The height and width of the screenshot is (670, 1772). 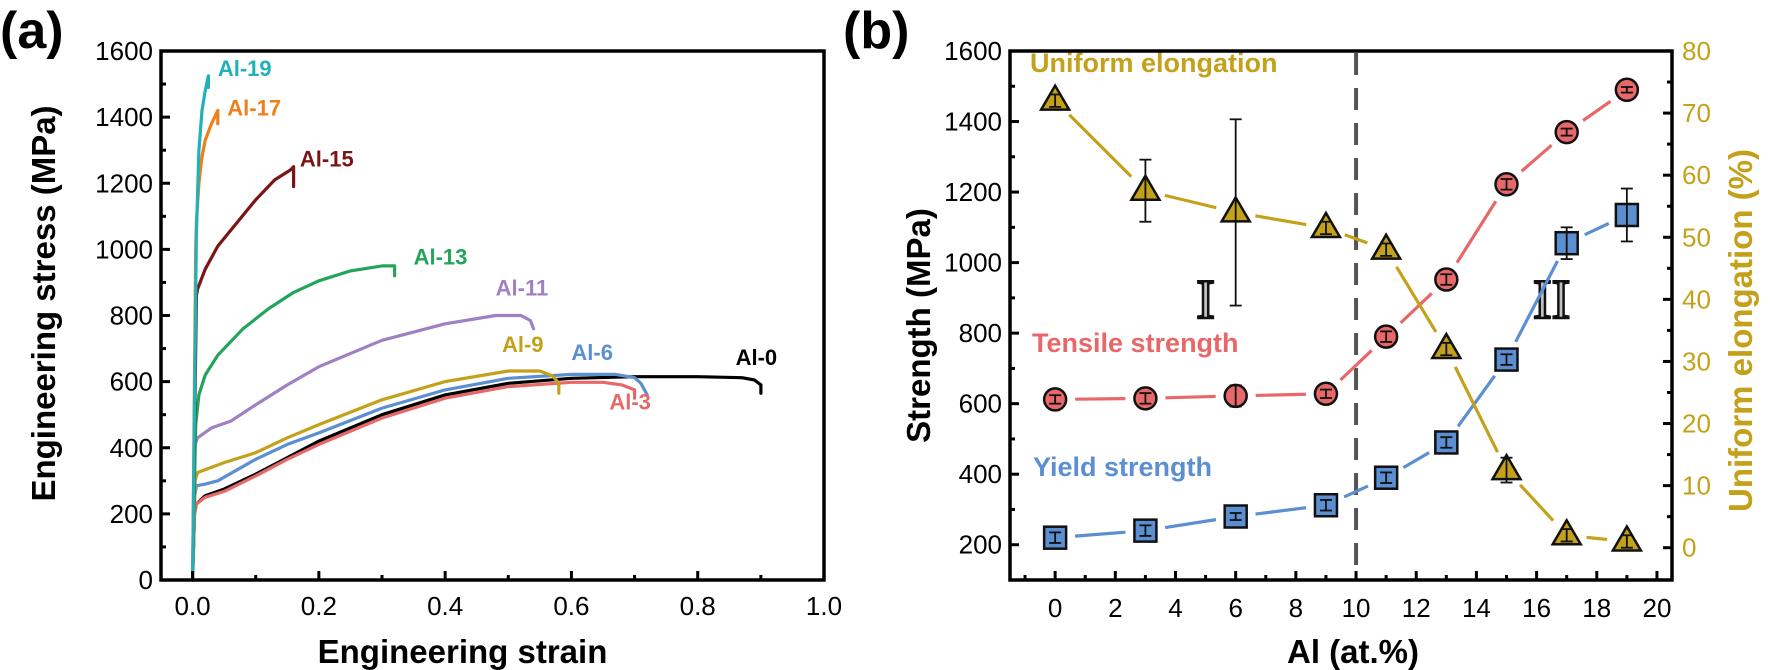 I want to click on x-tick-label: 0.6, so click(x=571, y=606).